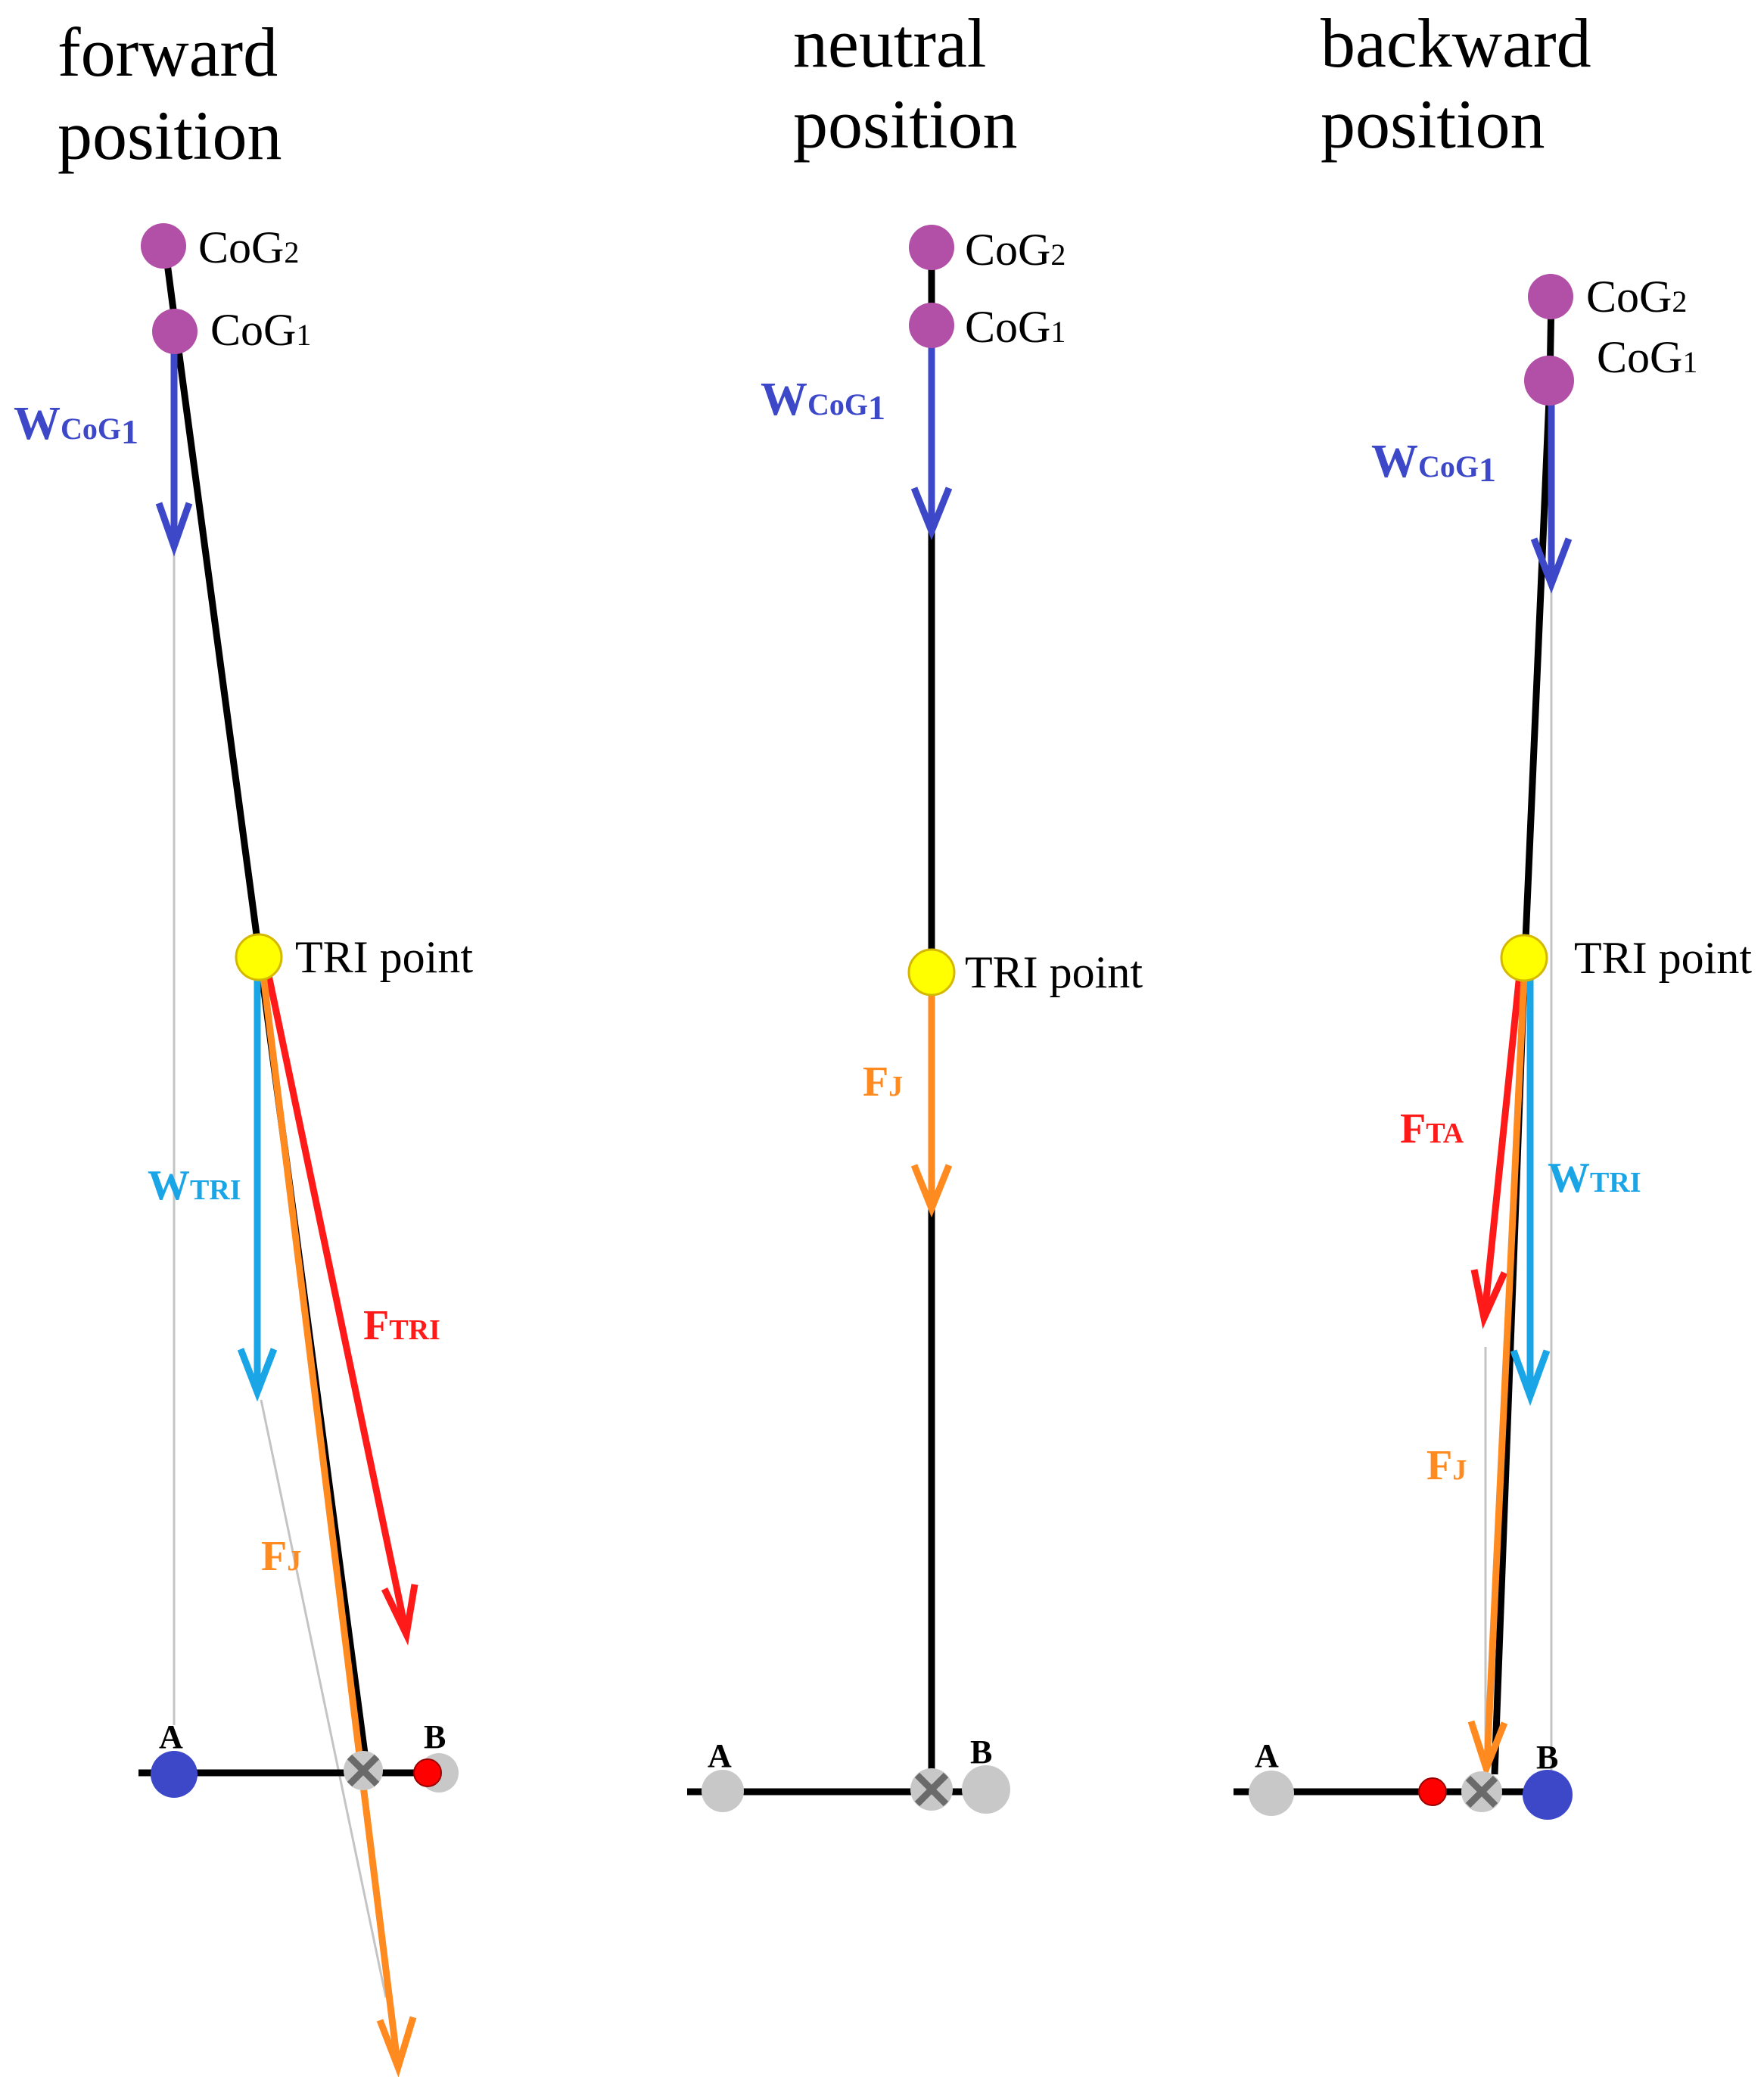 The height and width of the screenshot is (2077, 1764). What do you see at coordinates (1524, 958) in the screenshot?
I see `backward-tri-point` at bounding box center [1524, 958].